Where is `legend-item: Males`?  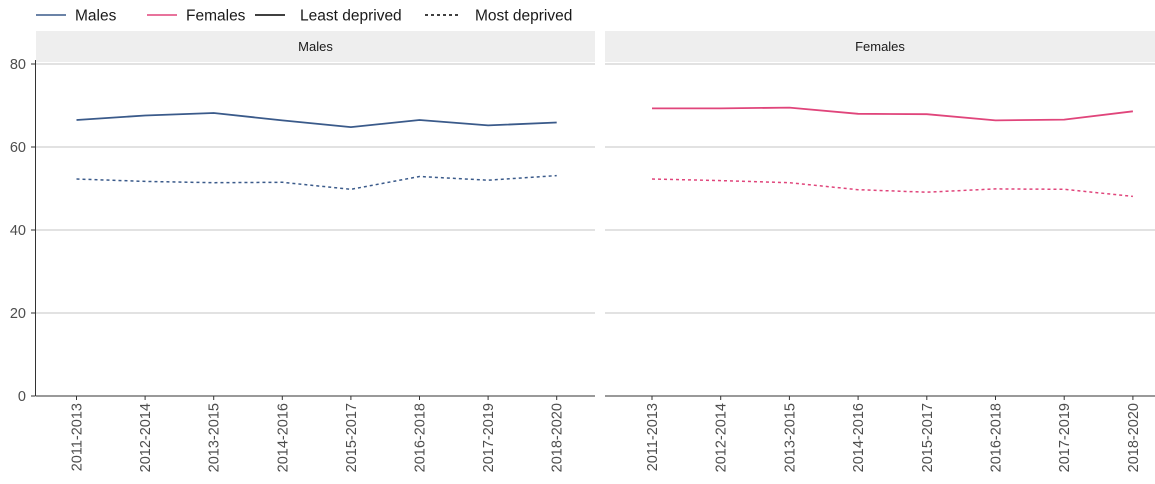
legend-item: Males is located at coordinates (76, 16).